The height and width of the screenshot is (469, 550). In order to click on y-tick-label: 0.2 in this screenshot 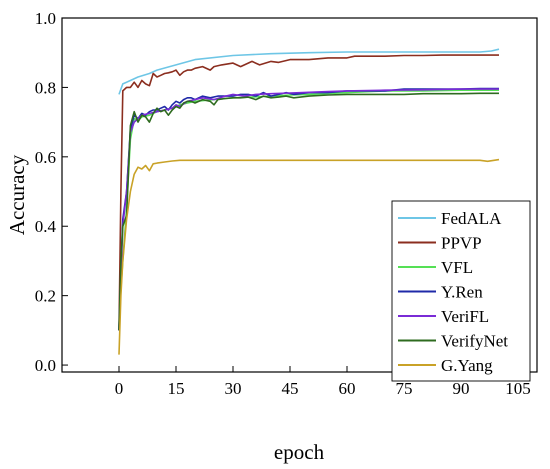, I will do `click(45, 296)`.